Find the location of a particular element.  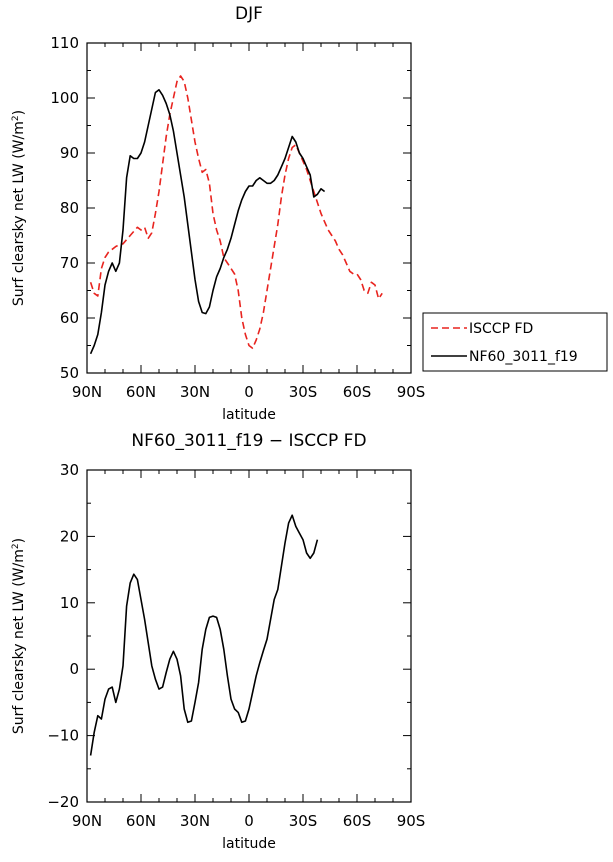

y-tick-label: 60 is located at coordinates (69, 318).